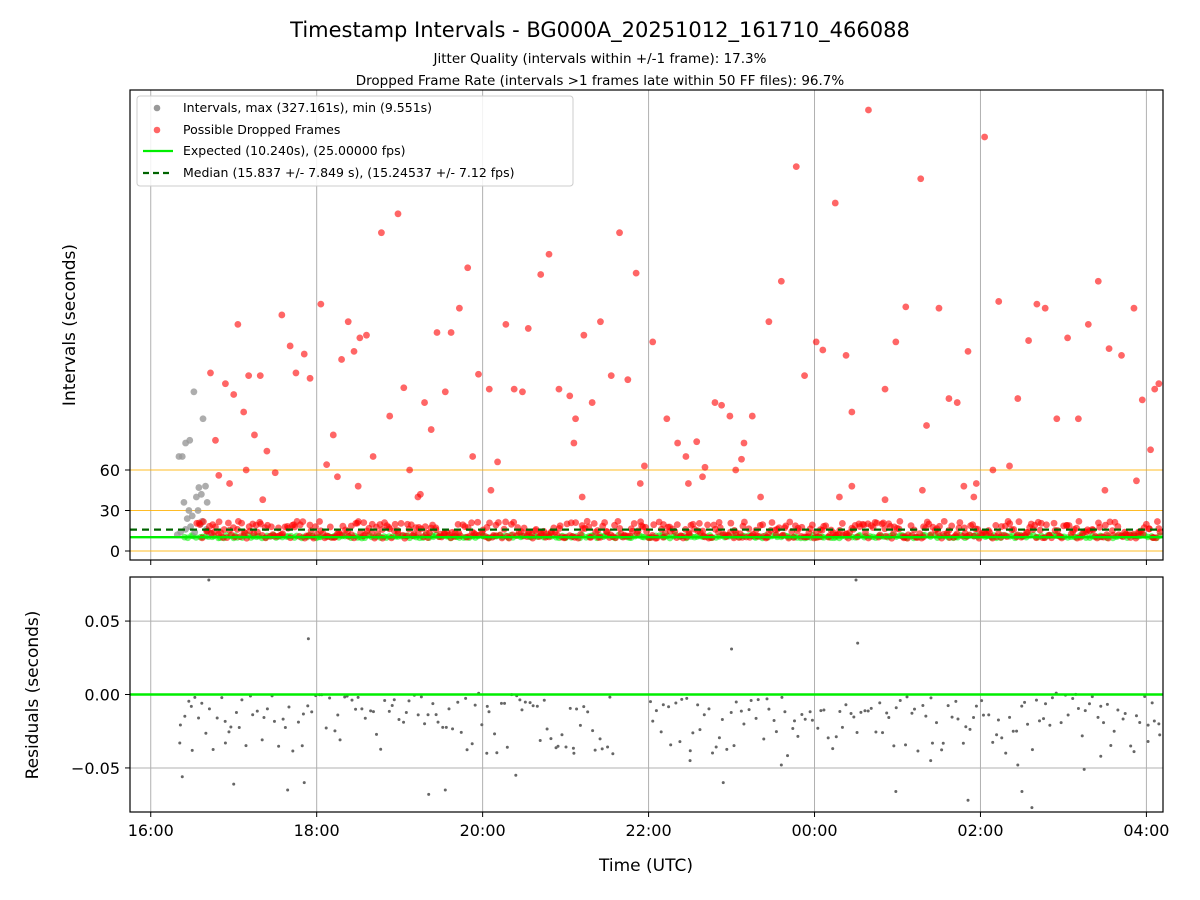 This screenshot has height=900, width=1200. I want to click on intervals-x-ticks, so click(648, 562).